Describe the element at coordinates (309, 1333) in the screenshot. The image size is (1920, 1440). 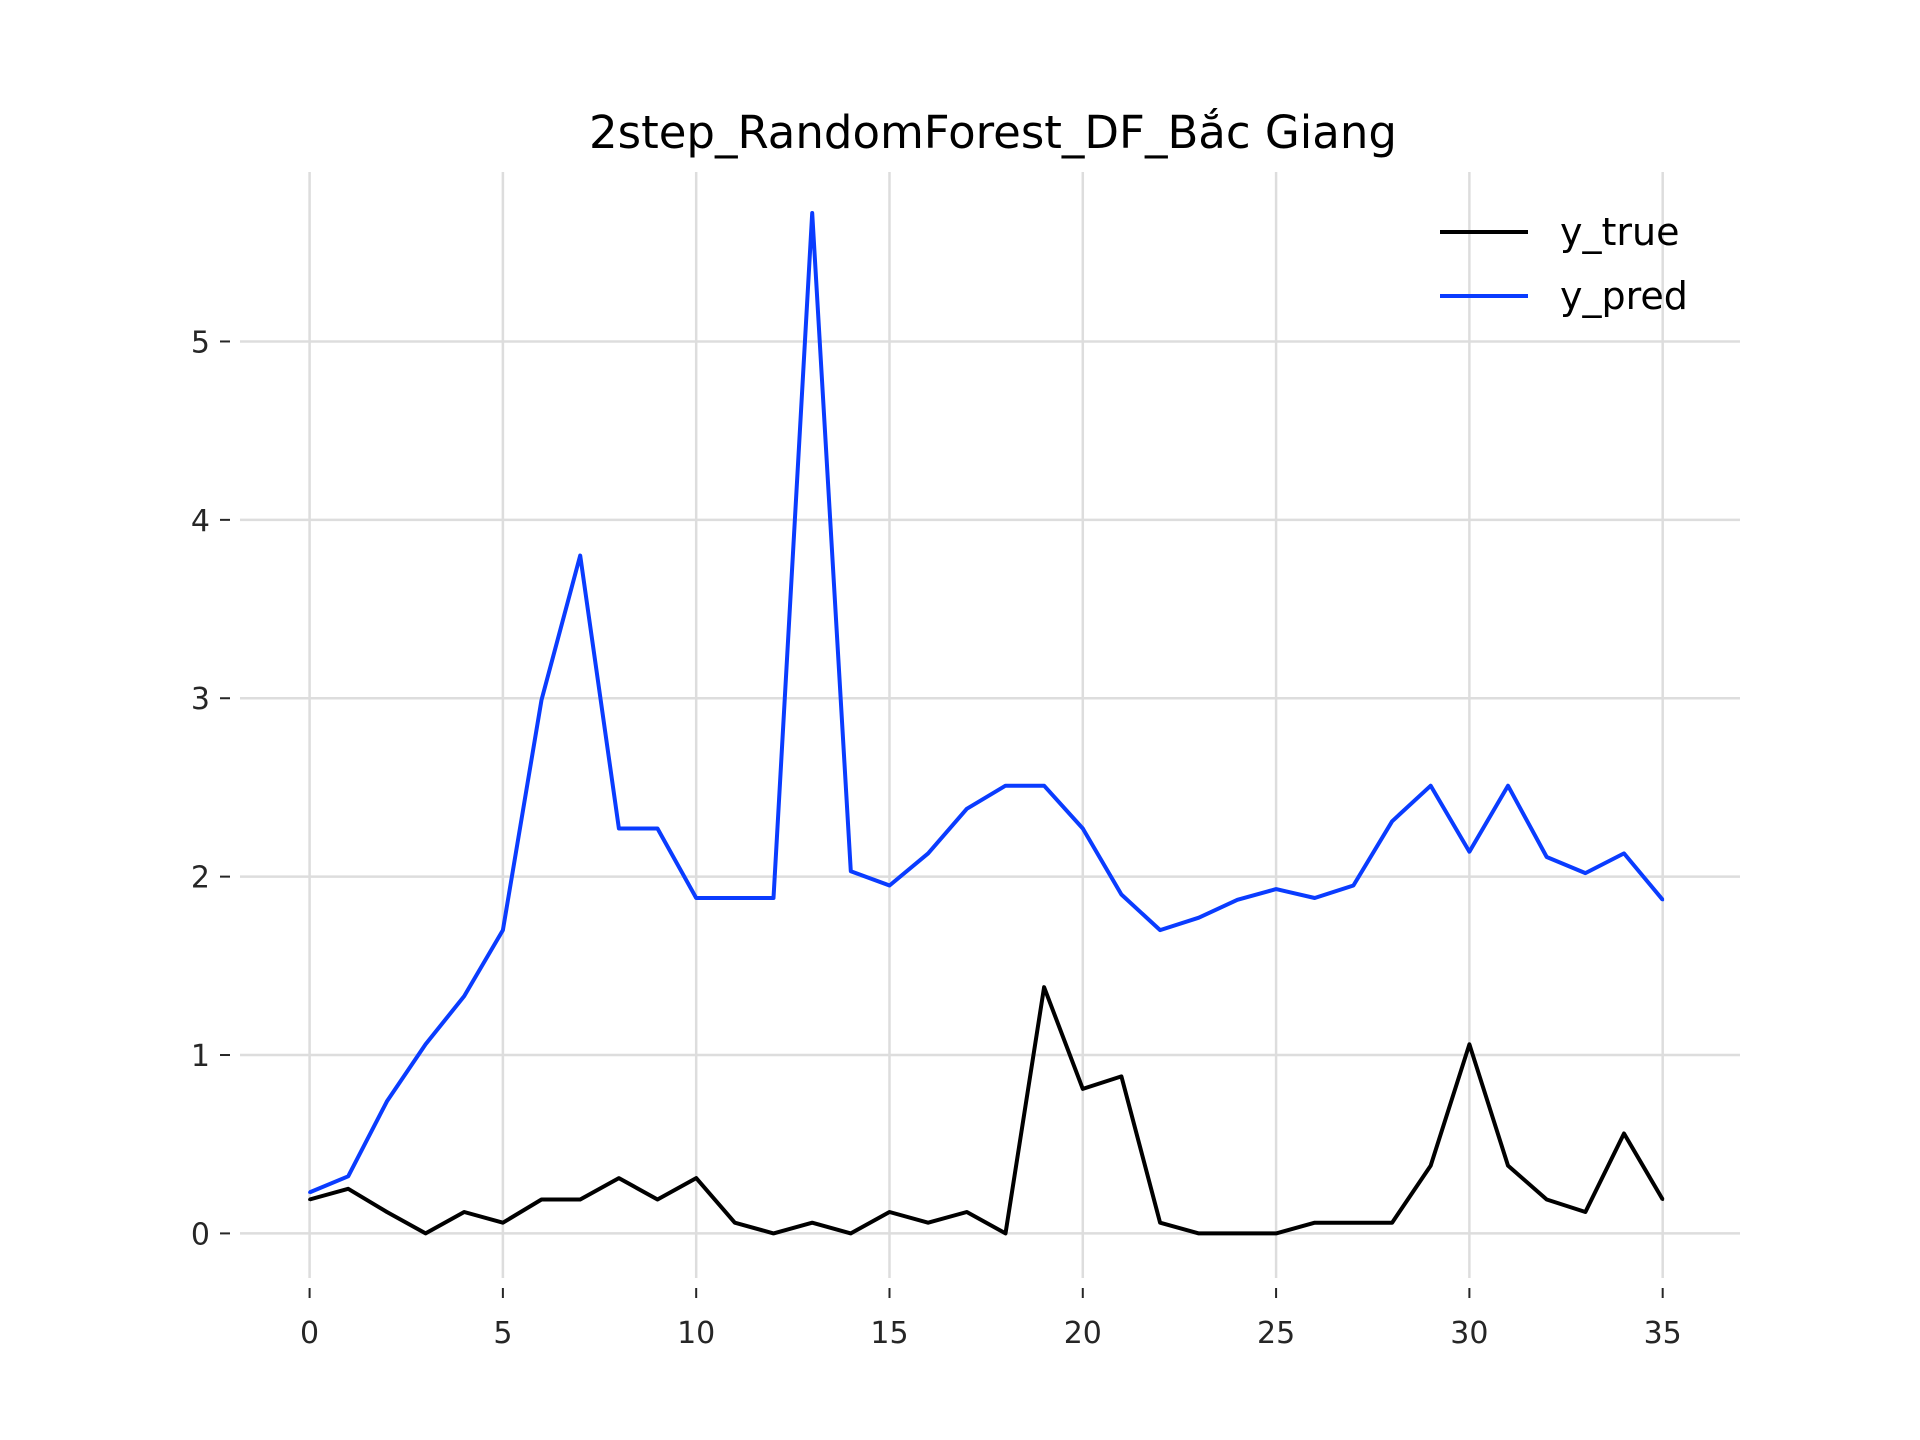
I see `x-tick-label: 0` at that location.